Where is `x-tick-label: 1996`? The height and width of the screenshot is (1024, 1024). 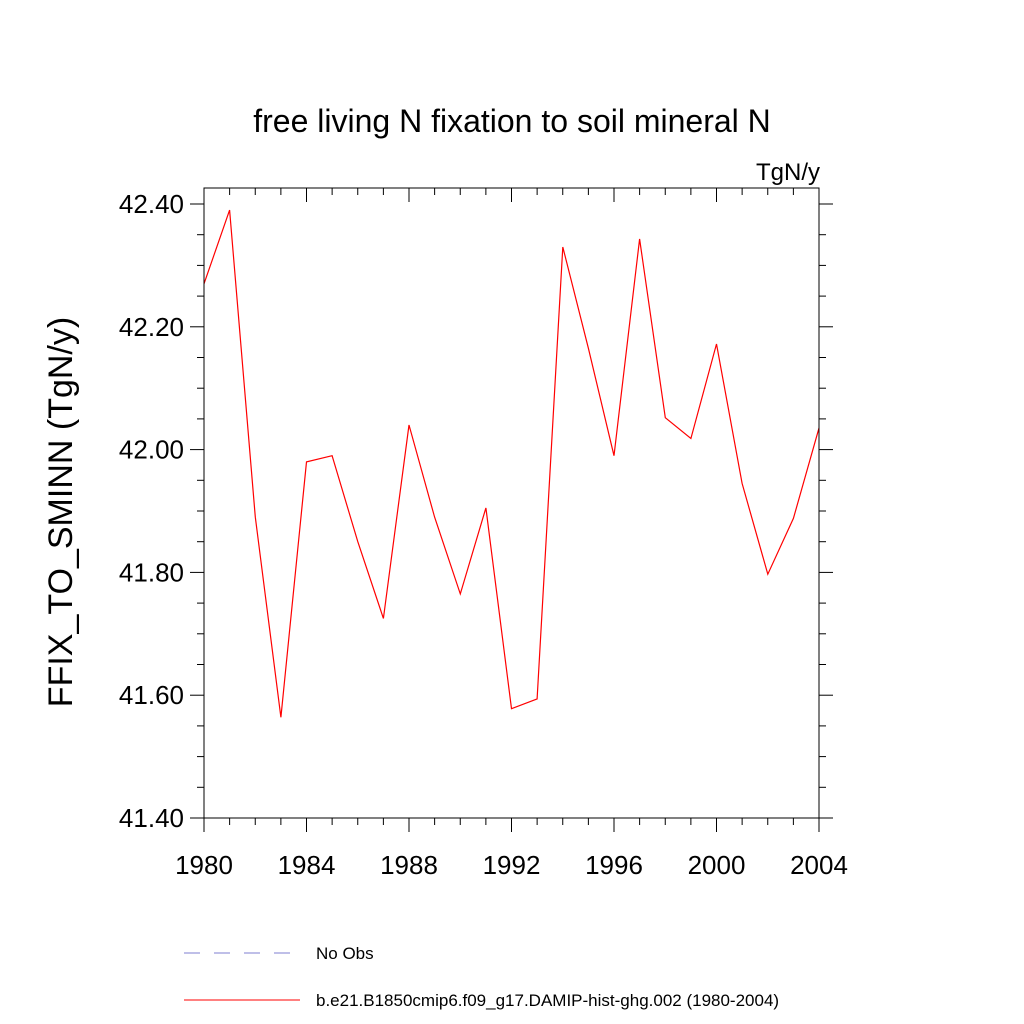 x-tick-label: 1996 is located at coordinates (614, 865).